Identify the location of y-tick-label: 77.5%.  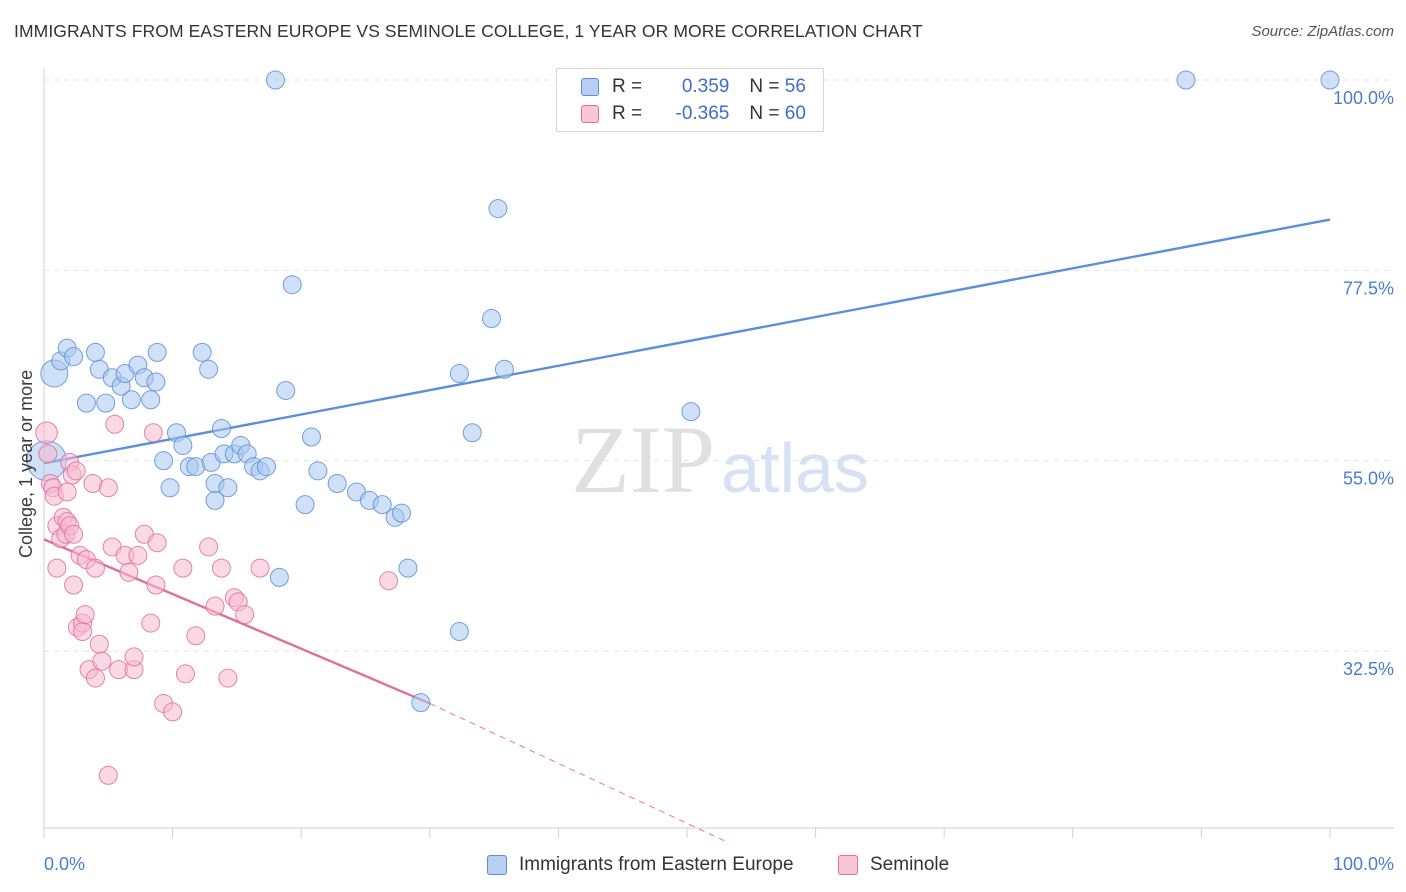
(1368, 288).